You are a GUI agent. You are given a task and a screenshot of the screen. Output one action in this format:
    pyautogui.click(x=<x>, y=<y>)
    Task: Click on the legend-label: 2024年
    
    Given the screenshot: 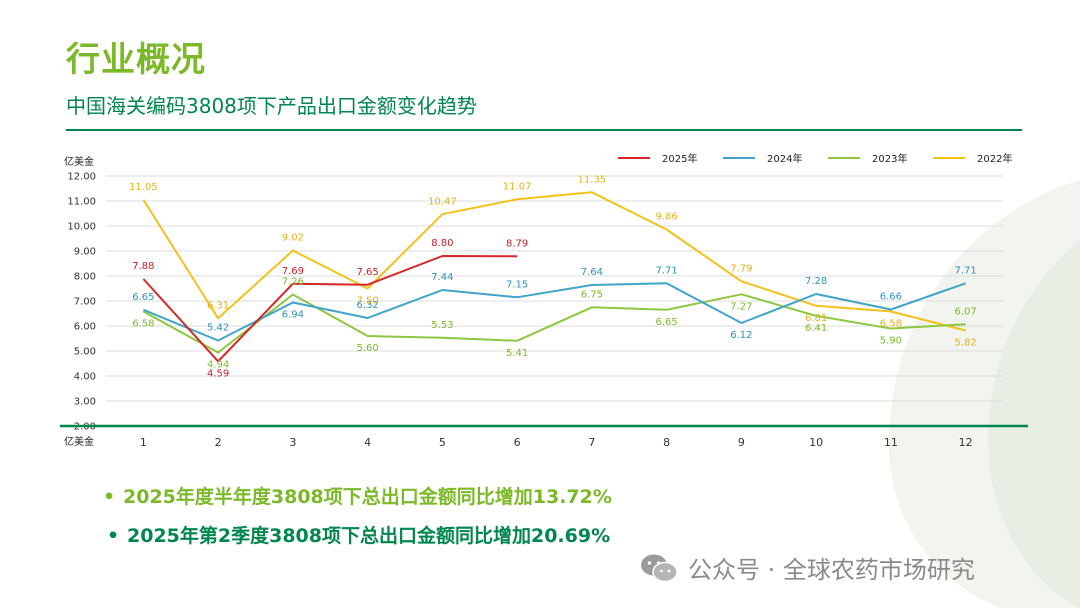 What is the action you would take?
    pyautogui.click(x=784, y=158)
    